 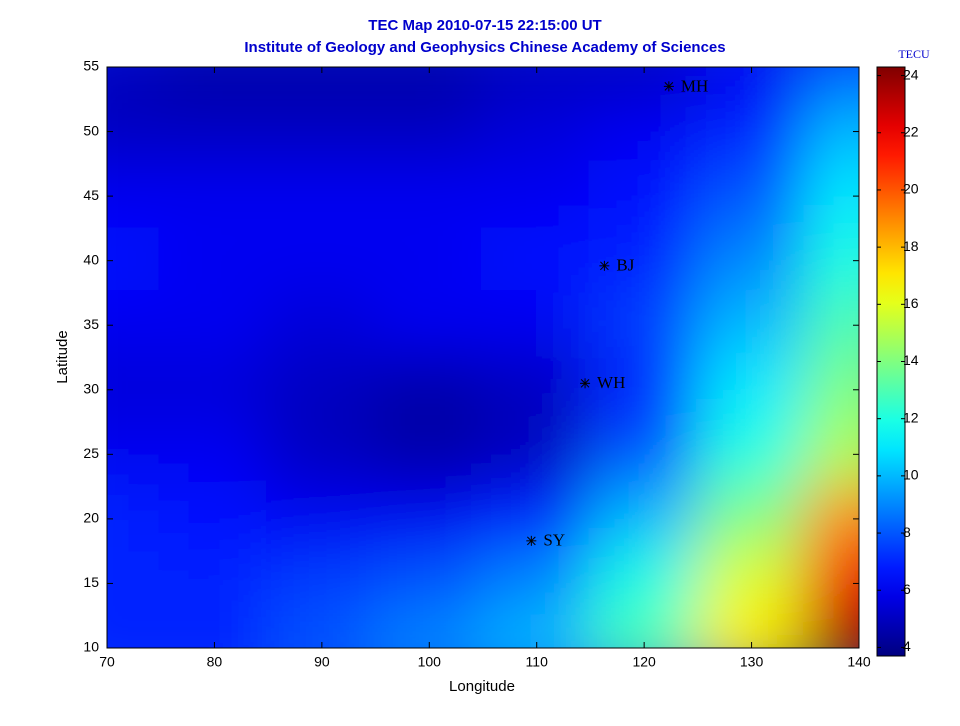 I want to click on y-tick-label: 30, so click(x=91, y=388).